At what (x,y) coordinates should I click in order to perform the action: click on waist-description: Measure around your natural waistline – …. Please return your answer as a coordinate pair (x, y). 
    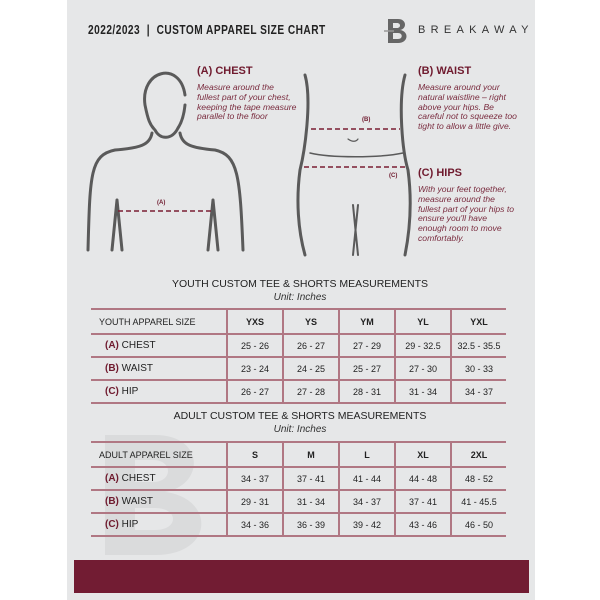
    Looking at the image, I should click on (467, 107).